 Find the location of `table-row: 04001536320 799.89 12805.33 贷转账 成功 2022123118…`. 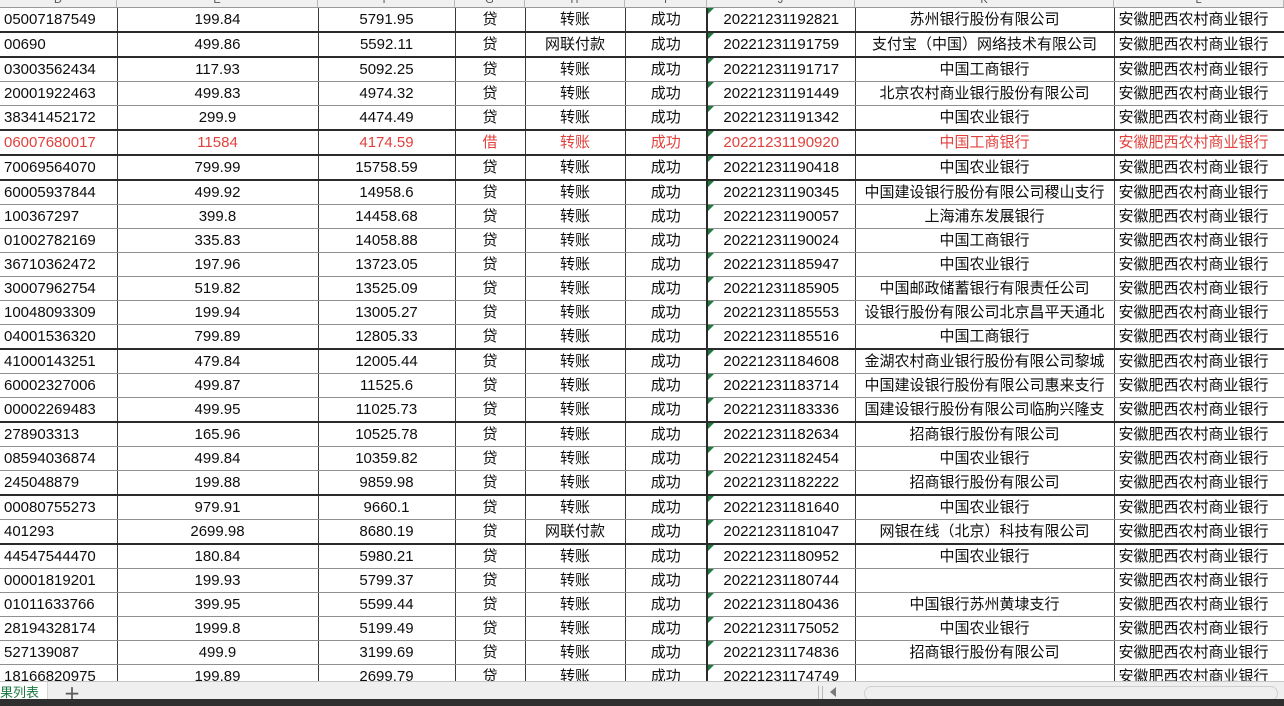

table-row: 04001536320 799.89 12805.33 贷转账 成功 2022123118… is located at coordinates (642, 337).